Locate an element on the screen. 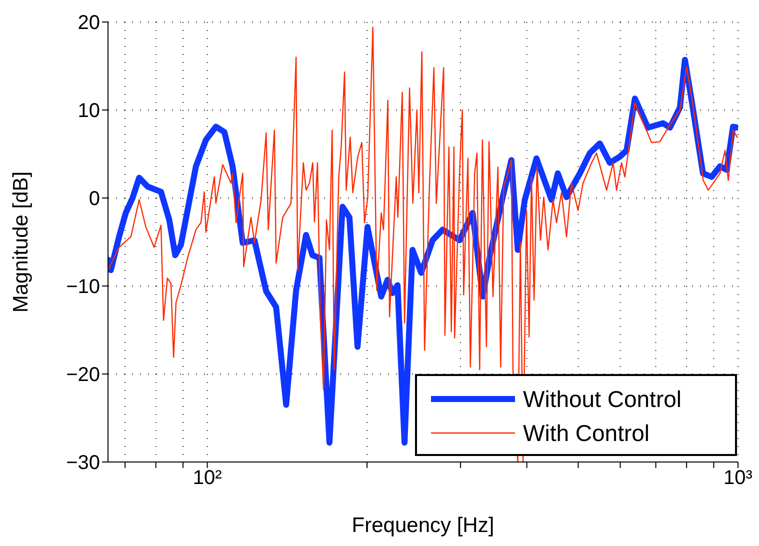 This screenshot has height=546, width=759. x-axis-title: Frequency [Hz] is located at coordinates (423, 525).